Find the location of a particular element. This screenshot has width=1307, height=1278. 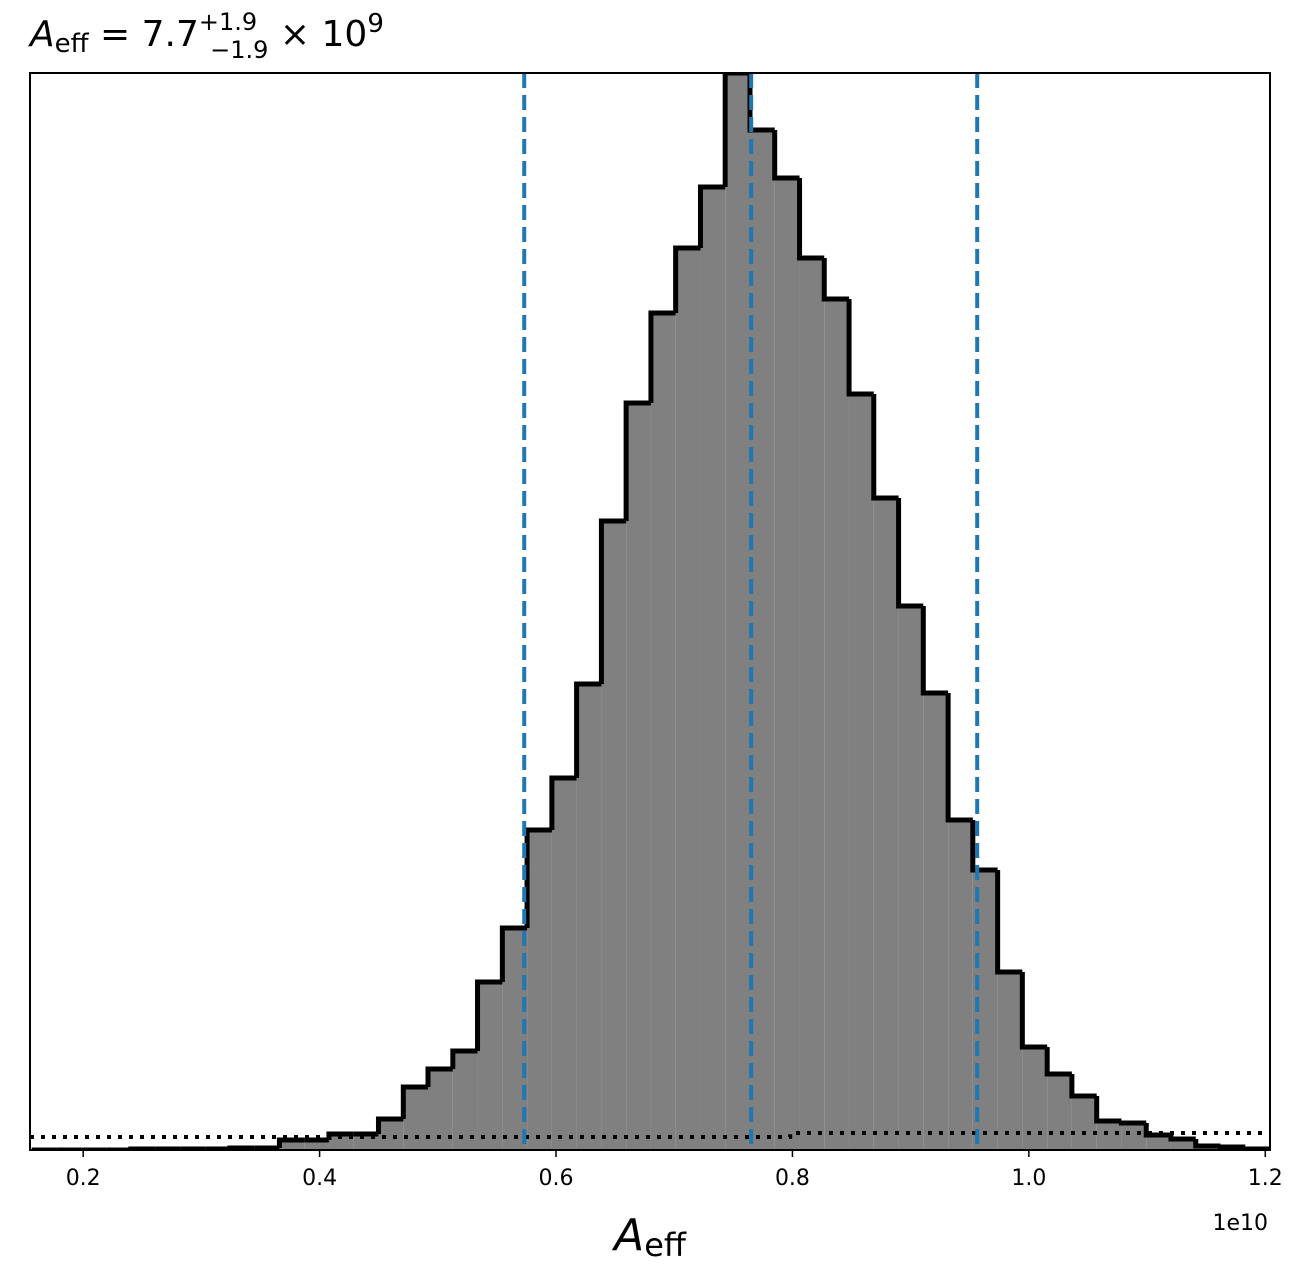

title-equals: = is located at coordinates (115, 34).